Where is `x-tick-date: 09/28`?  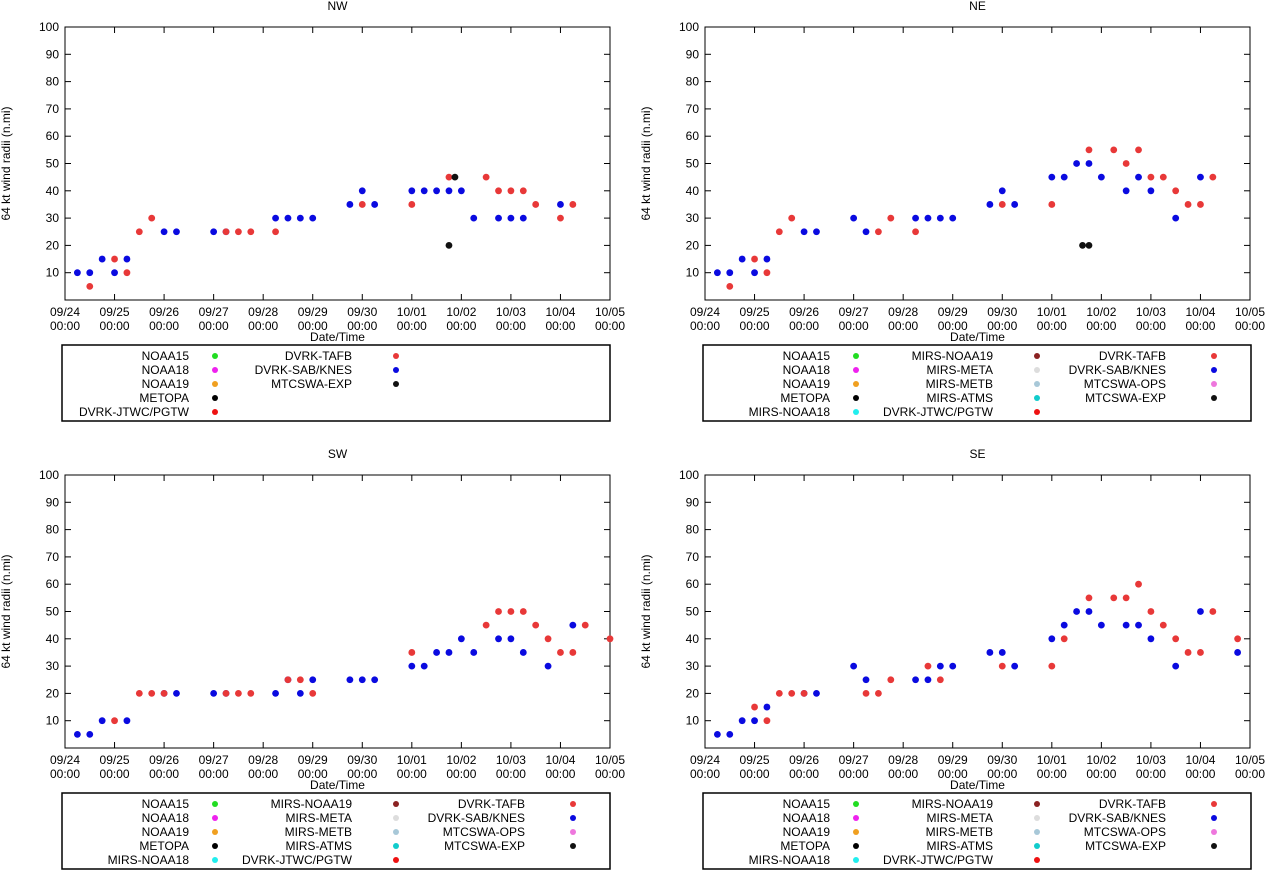
x-tick-date: 09/28 is located at coordinates (903, 760).